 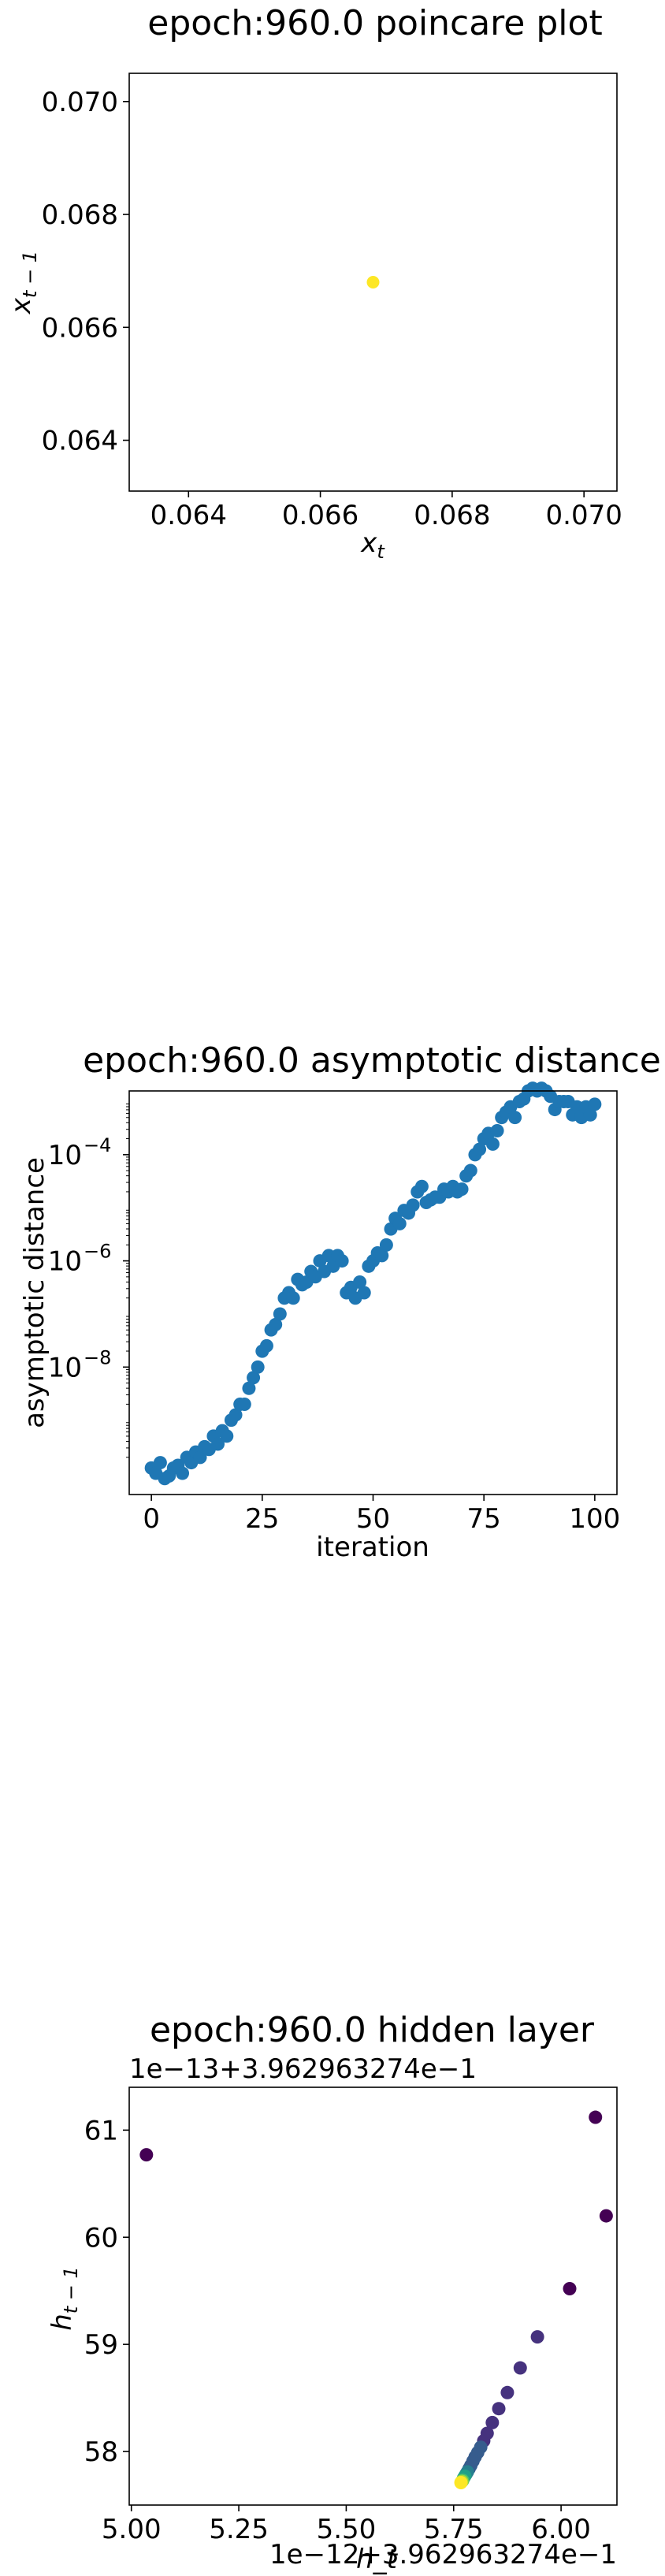 I want to click on hidden-layer-y-tick-label: 61, so click(x=101, y=2130).